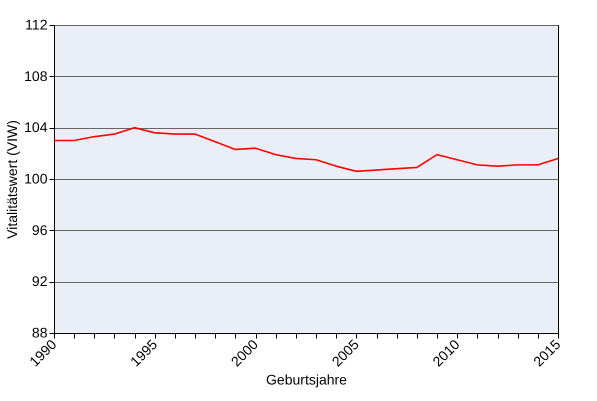  Describe the element at coordinates (36, 127) in the screenshot. I see `y-tick-label: 104` at that location.